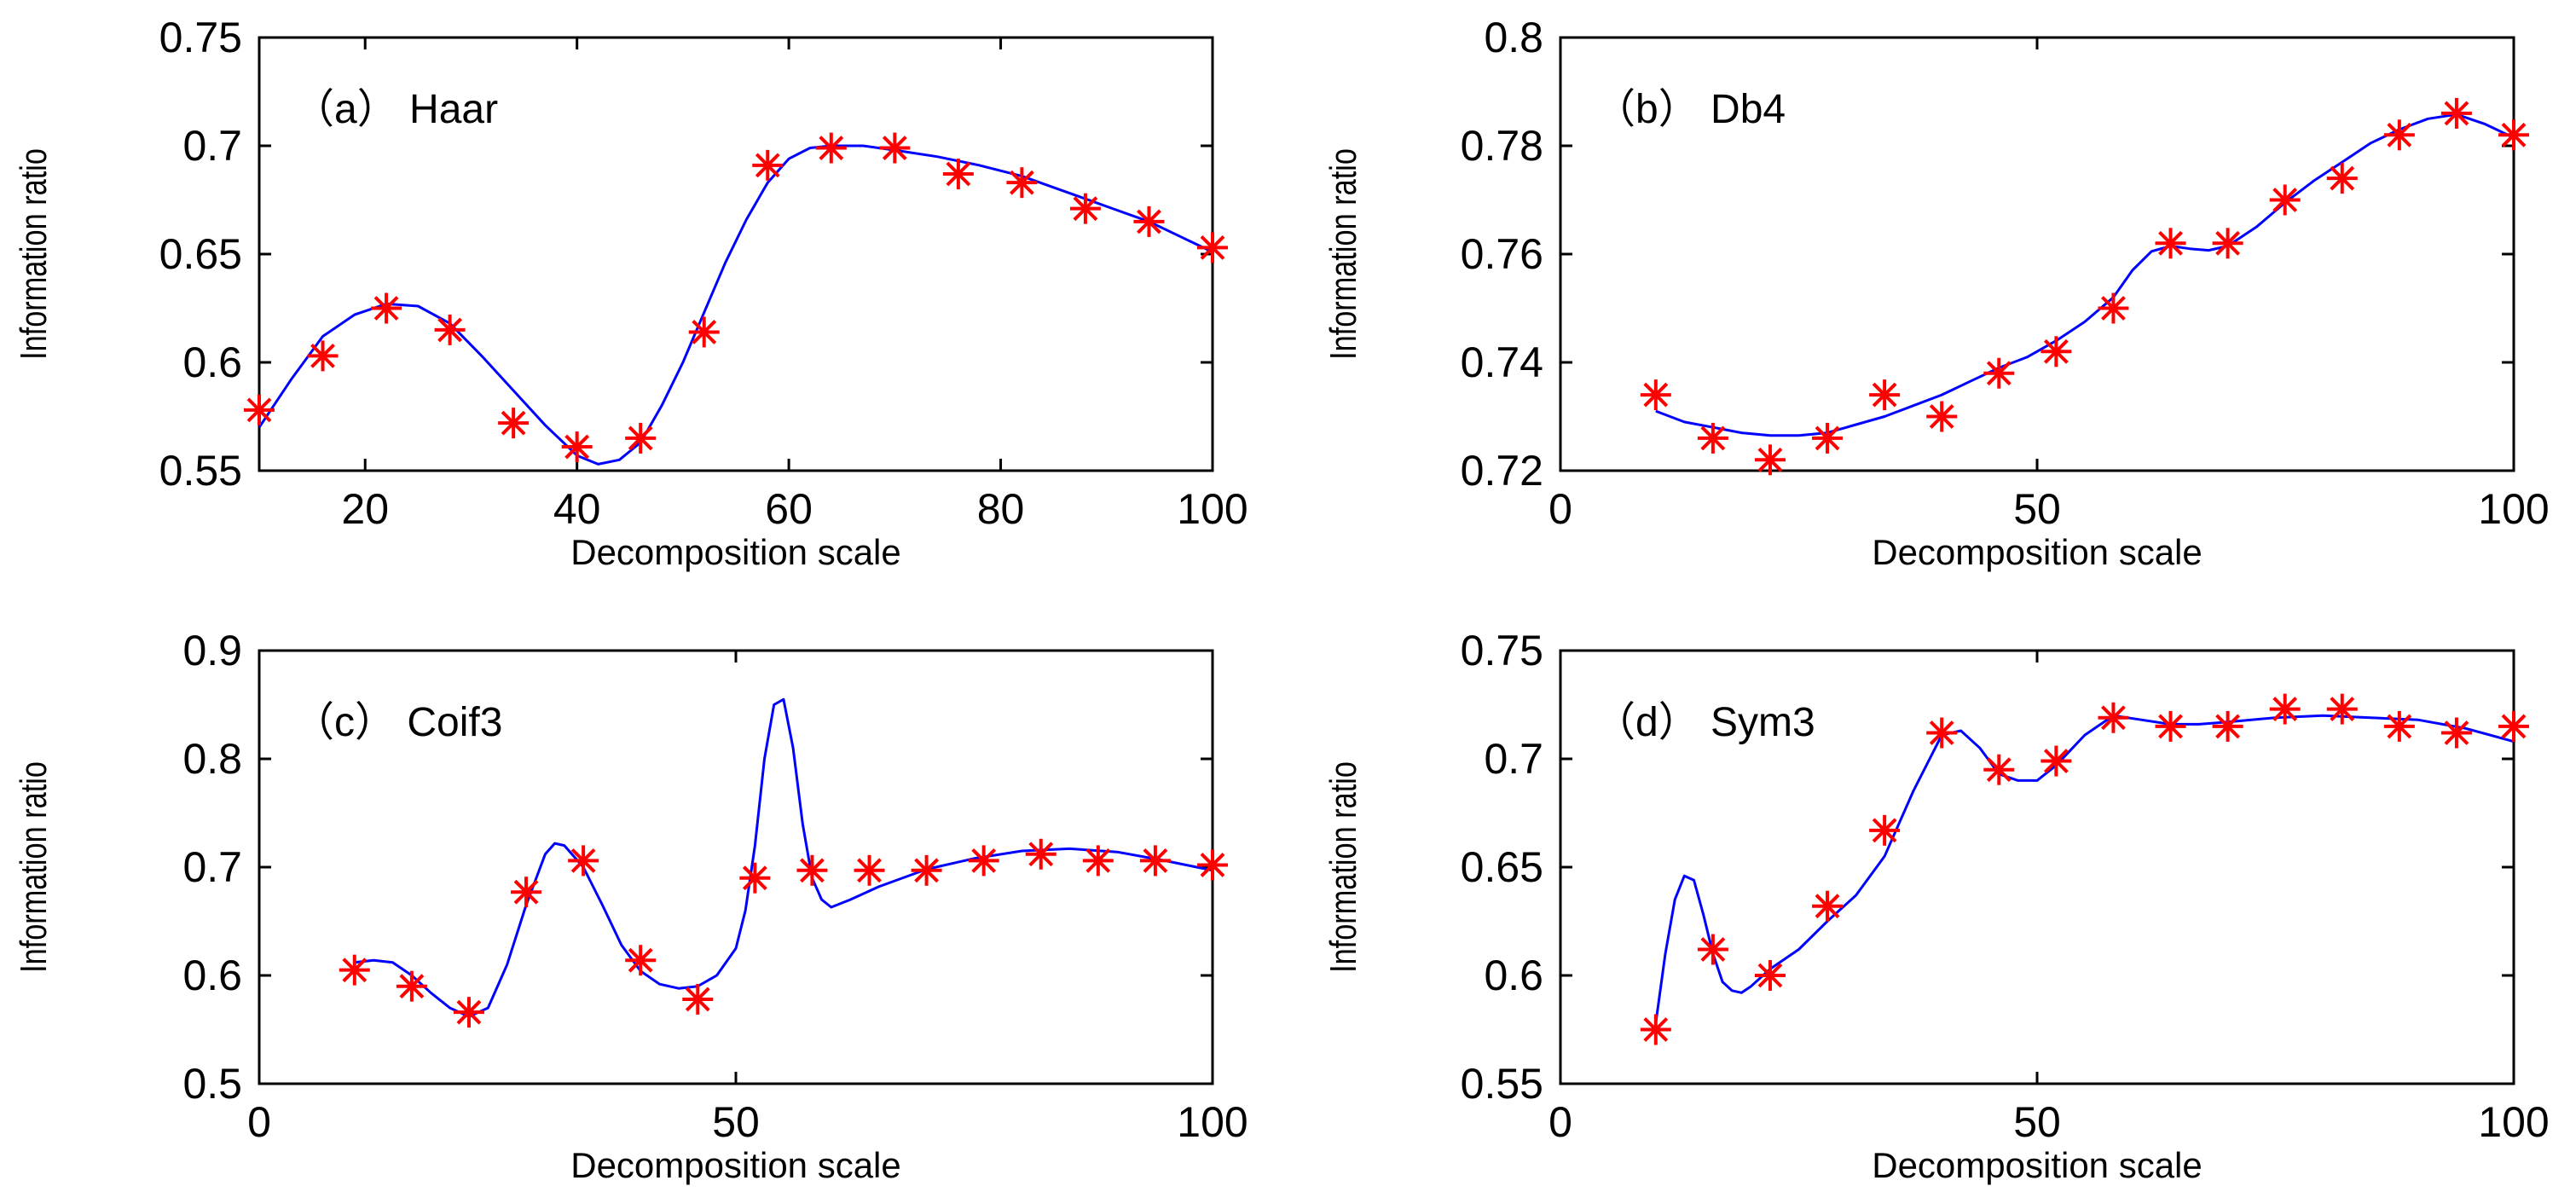 This screenshot has height=1192, width=2576. What do you see at coordinates (1343, 867) in the screenshot?
I see `y-axis-title-d: Information ratio` at bounding box center [1343, 867].